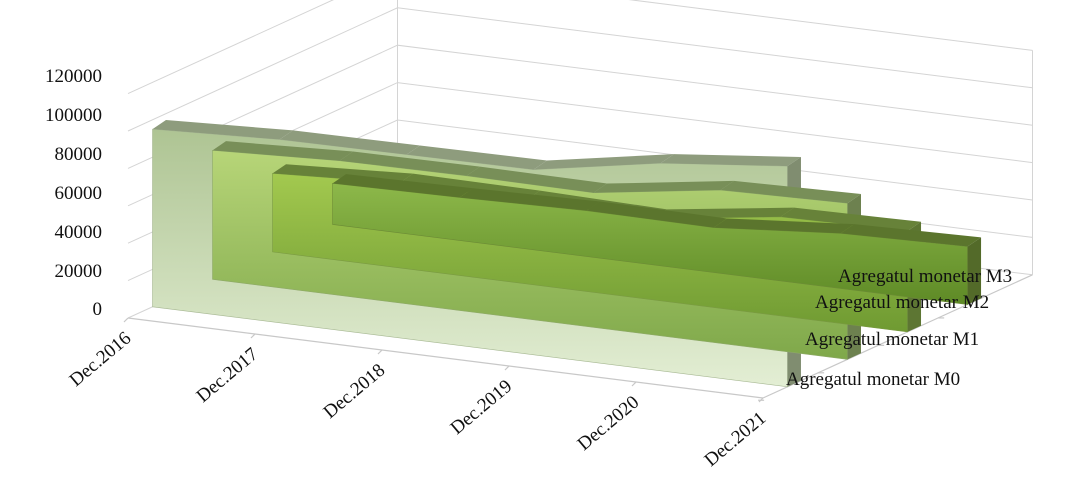 This screenshot has width=1071, height=488. I want to click on series-label: Agregatul monetar M1, so click(892, 339).